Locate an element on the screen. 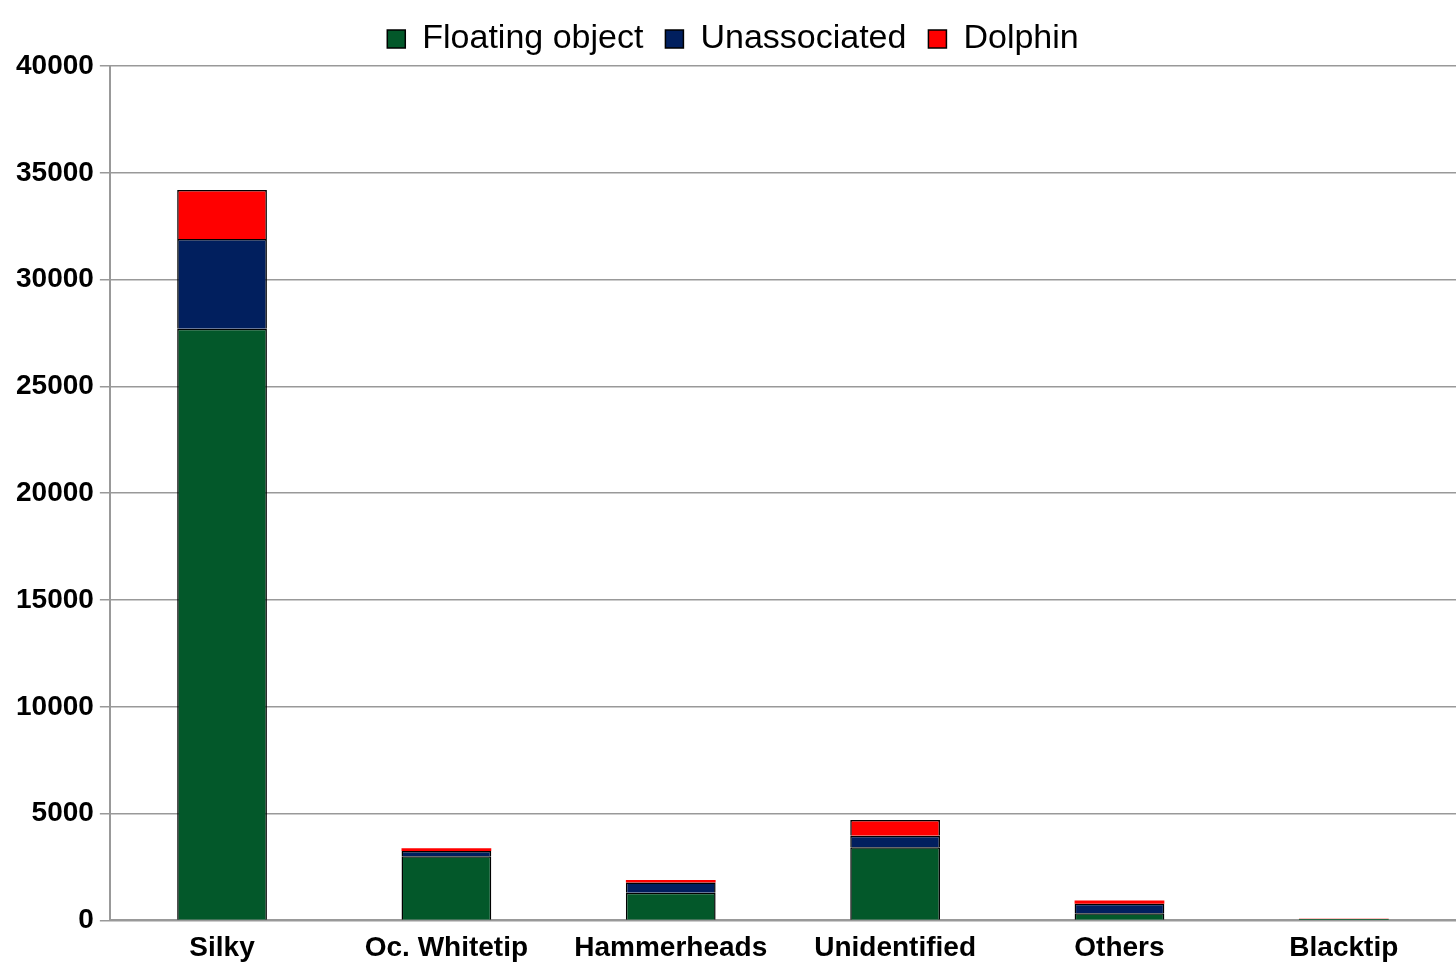 Image resolution: width=1456 pixels, height=973 pixels. y-tick-label: 10000 is located at coordinates (54, 705).